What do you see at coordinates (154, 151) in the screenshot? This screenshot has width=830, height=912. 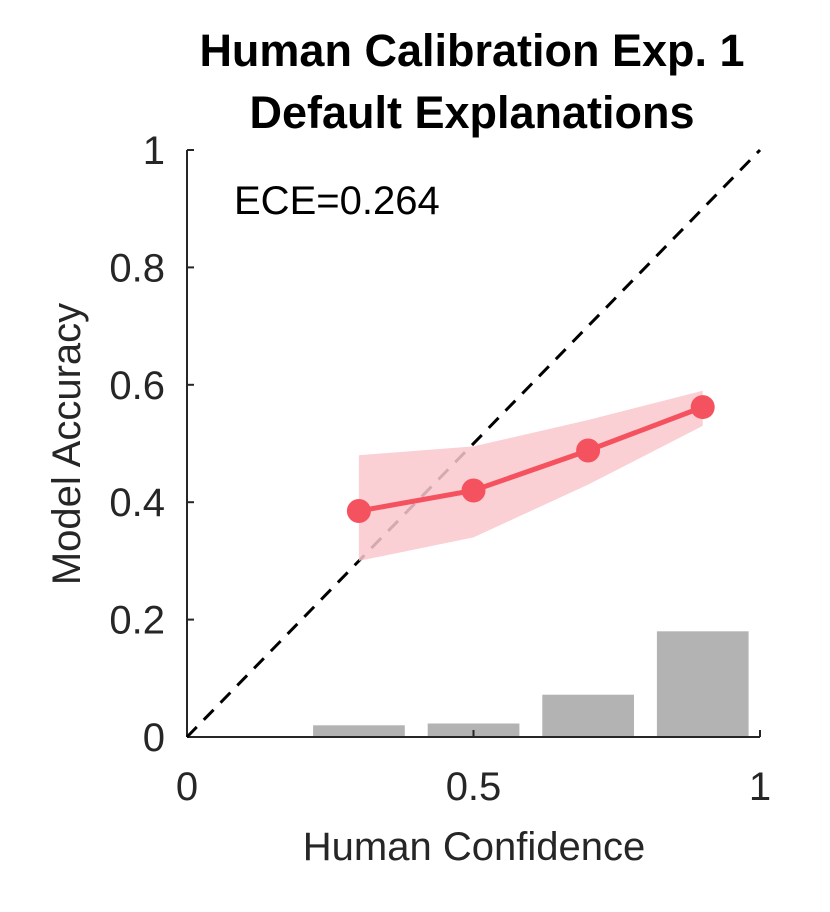 I see `y-tick-label: 1` at bounding box center [154, 151].